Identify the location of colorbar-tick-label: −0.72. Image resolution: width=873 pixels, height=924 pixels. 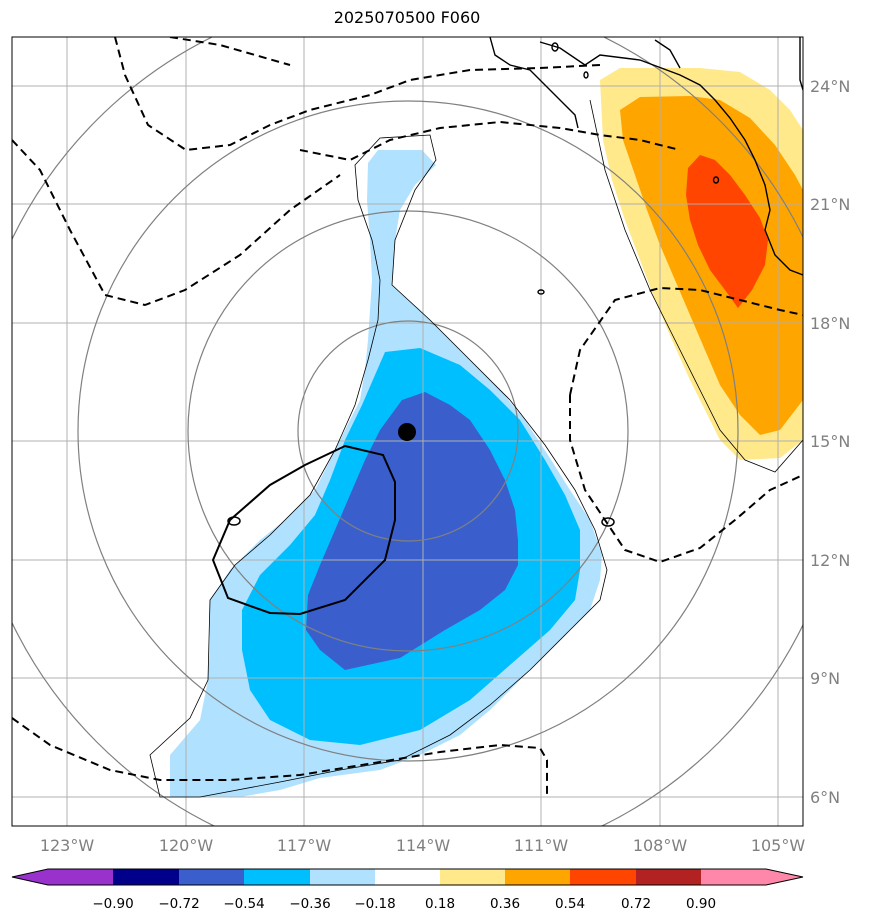
(178, 904).